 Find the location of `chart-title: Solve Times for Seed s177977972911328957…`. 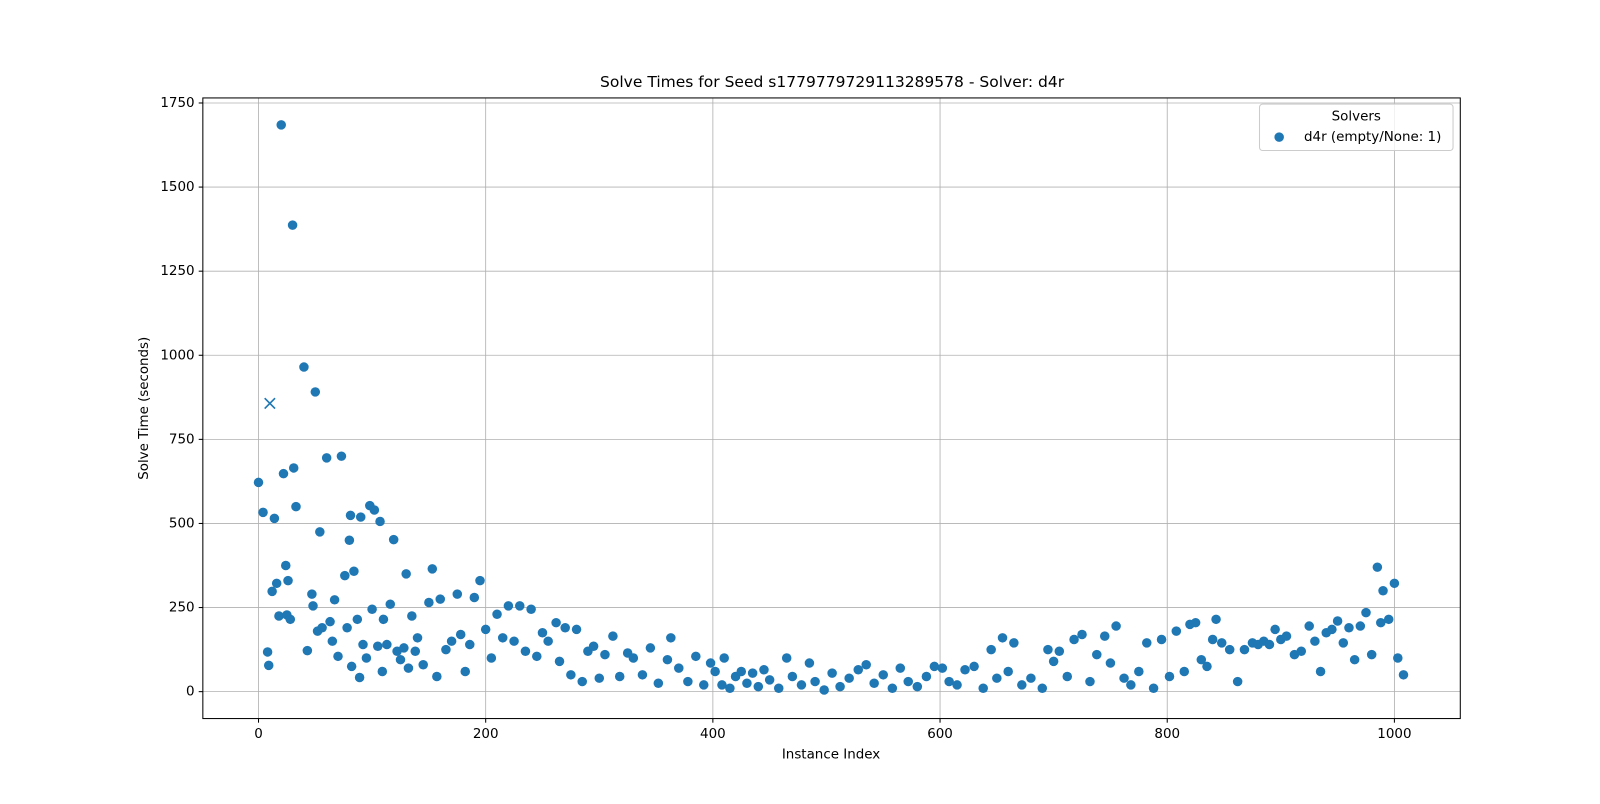

chart-title: Solve Times for Seed s177977972911328957… is located at coordinates (832, 82).